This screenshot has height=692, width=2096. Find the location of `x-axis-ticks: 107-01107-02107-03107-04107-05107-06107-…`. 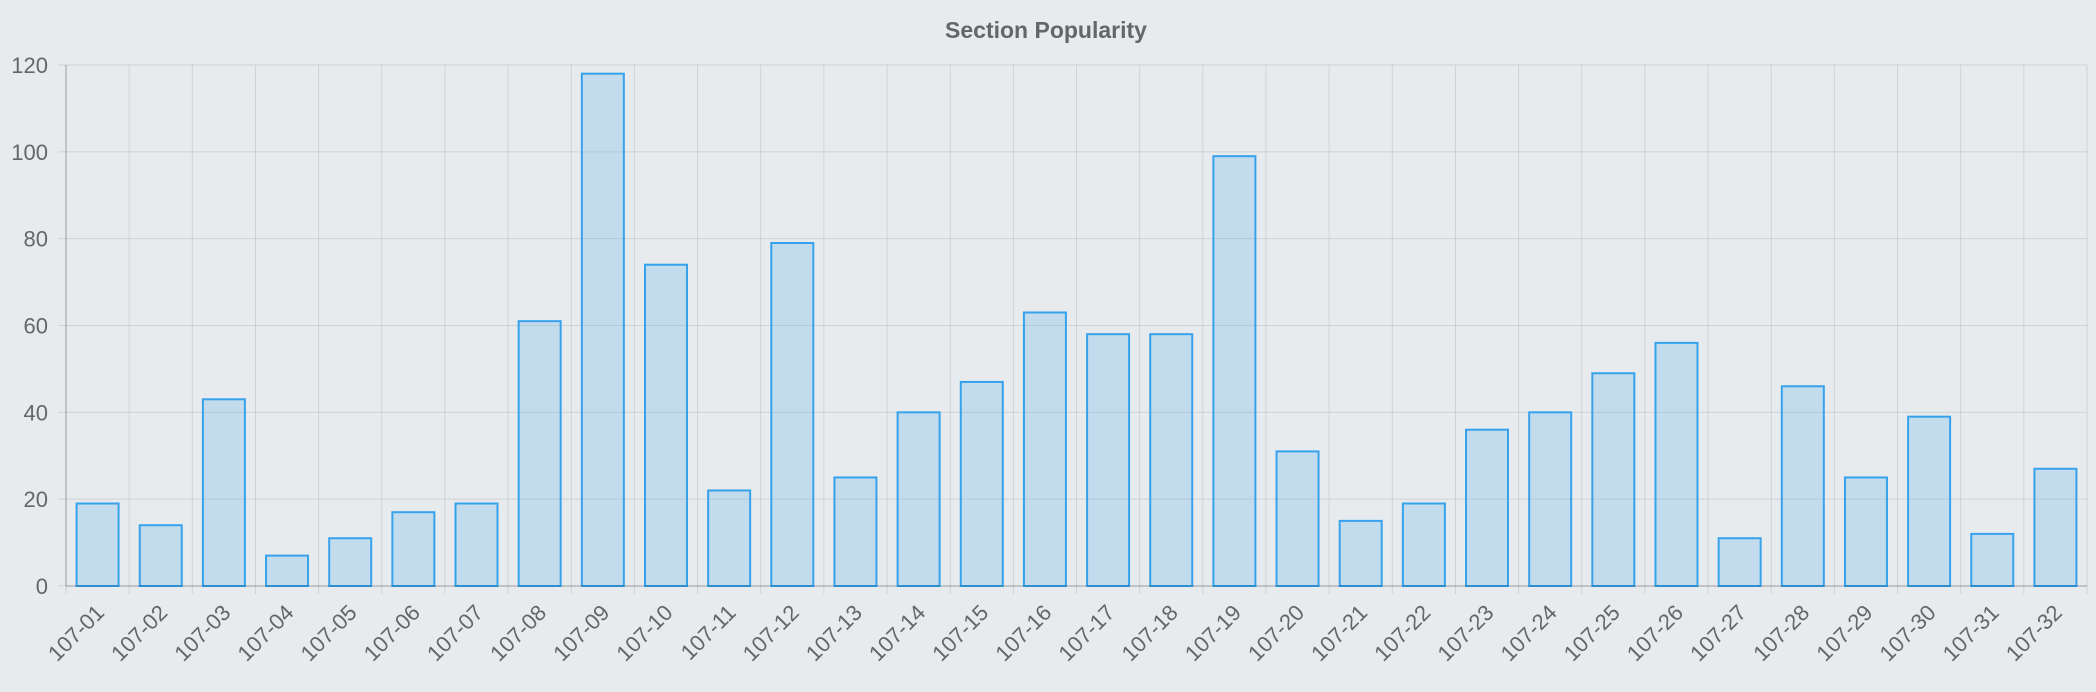

x-axis-ticks: 107-01107-02107-03107-04107-05107-06107-… is located at coordinates (1055, 633).